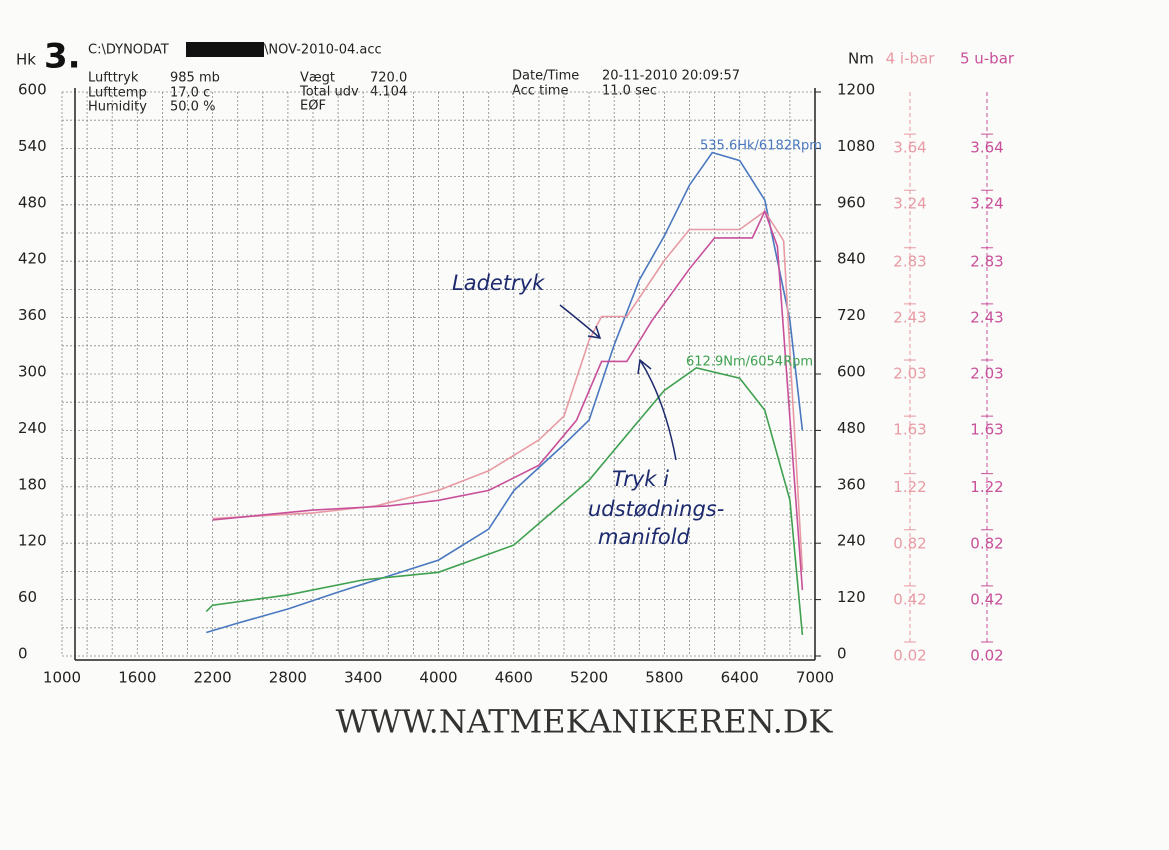  I want to click on redaction, so click(225, 49).